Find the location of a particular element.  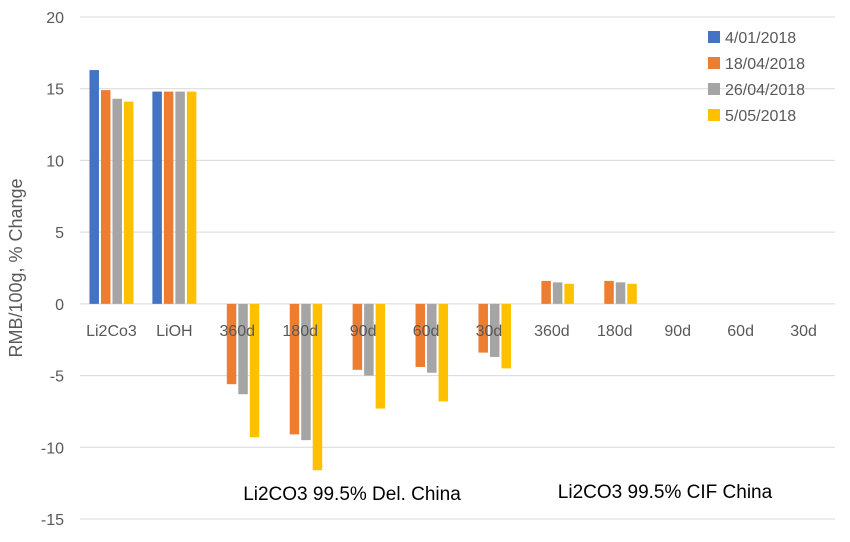

group-label-cif-china: Li2CO3 99.5% CIF China is located at coordinates (665, 492).